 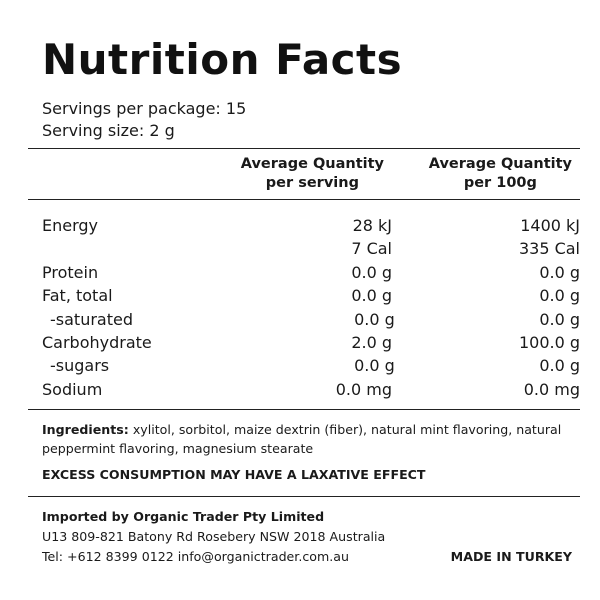 What do you see at coordinates (550, 225) in the screenshot?
I see `value-per-100g: 1400 kJ` at bounding box center [550, 225].